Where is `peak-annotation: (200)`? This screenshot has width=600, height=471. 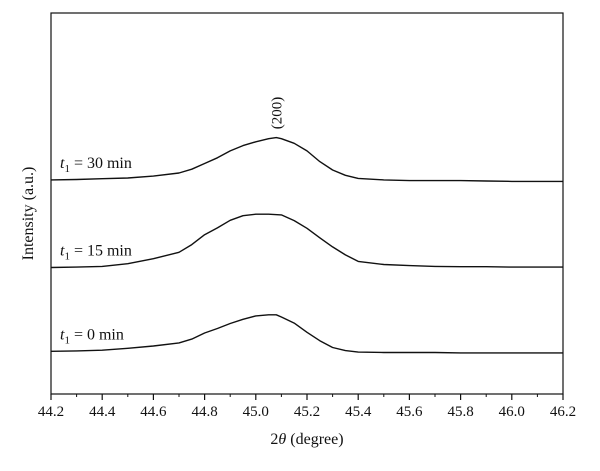
peak-annotation: (200) is located at coordinates (277, 113).